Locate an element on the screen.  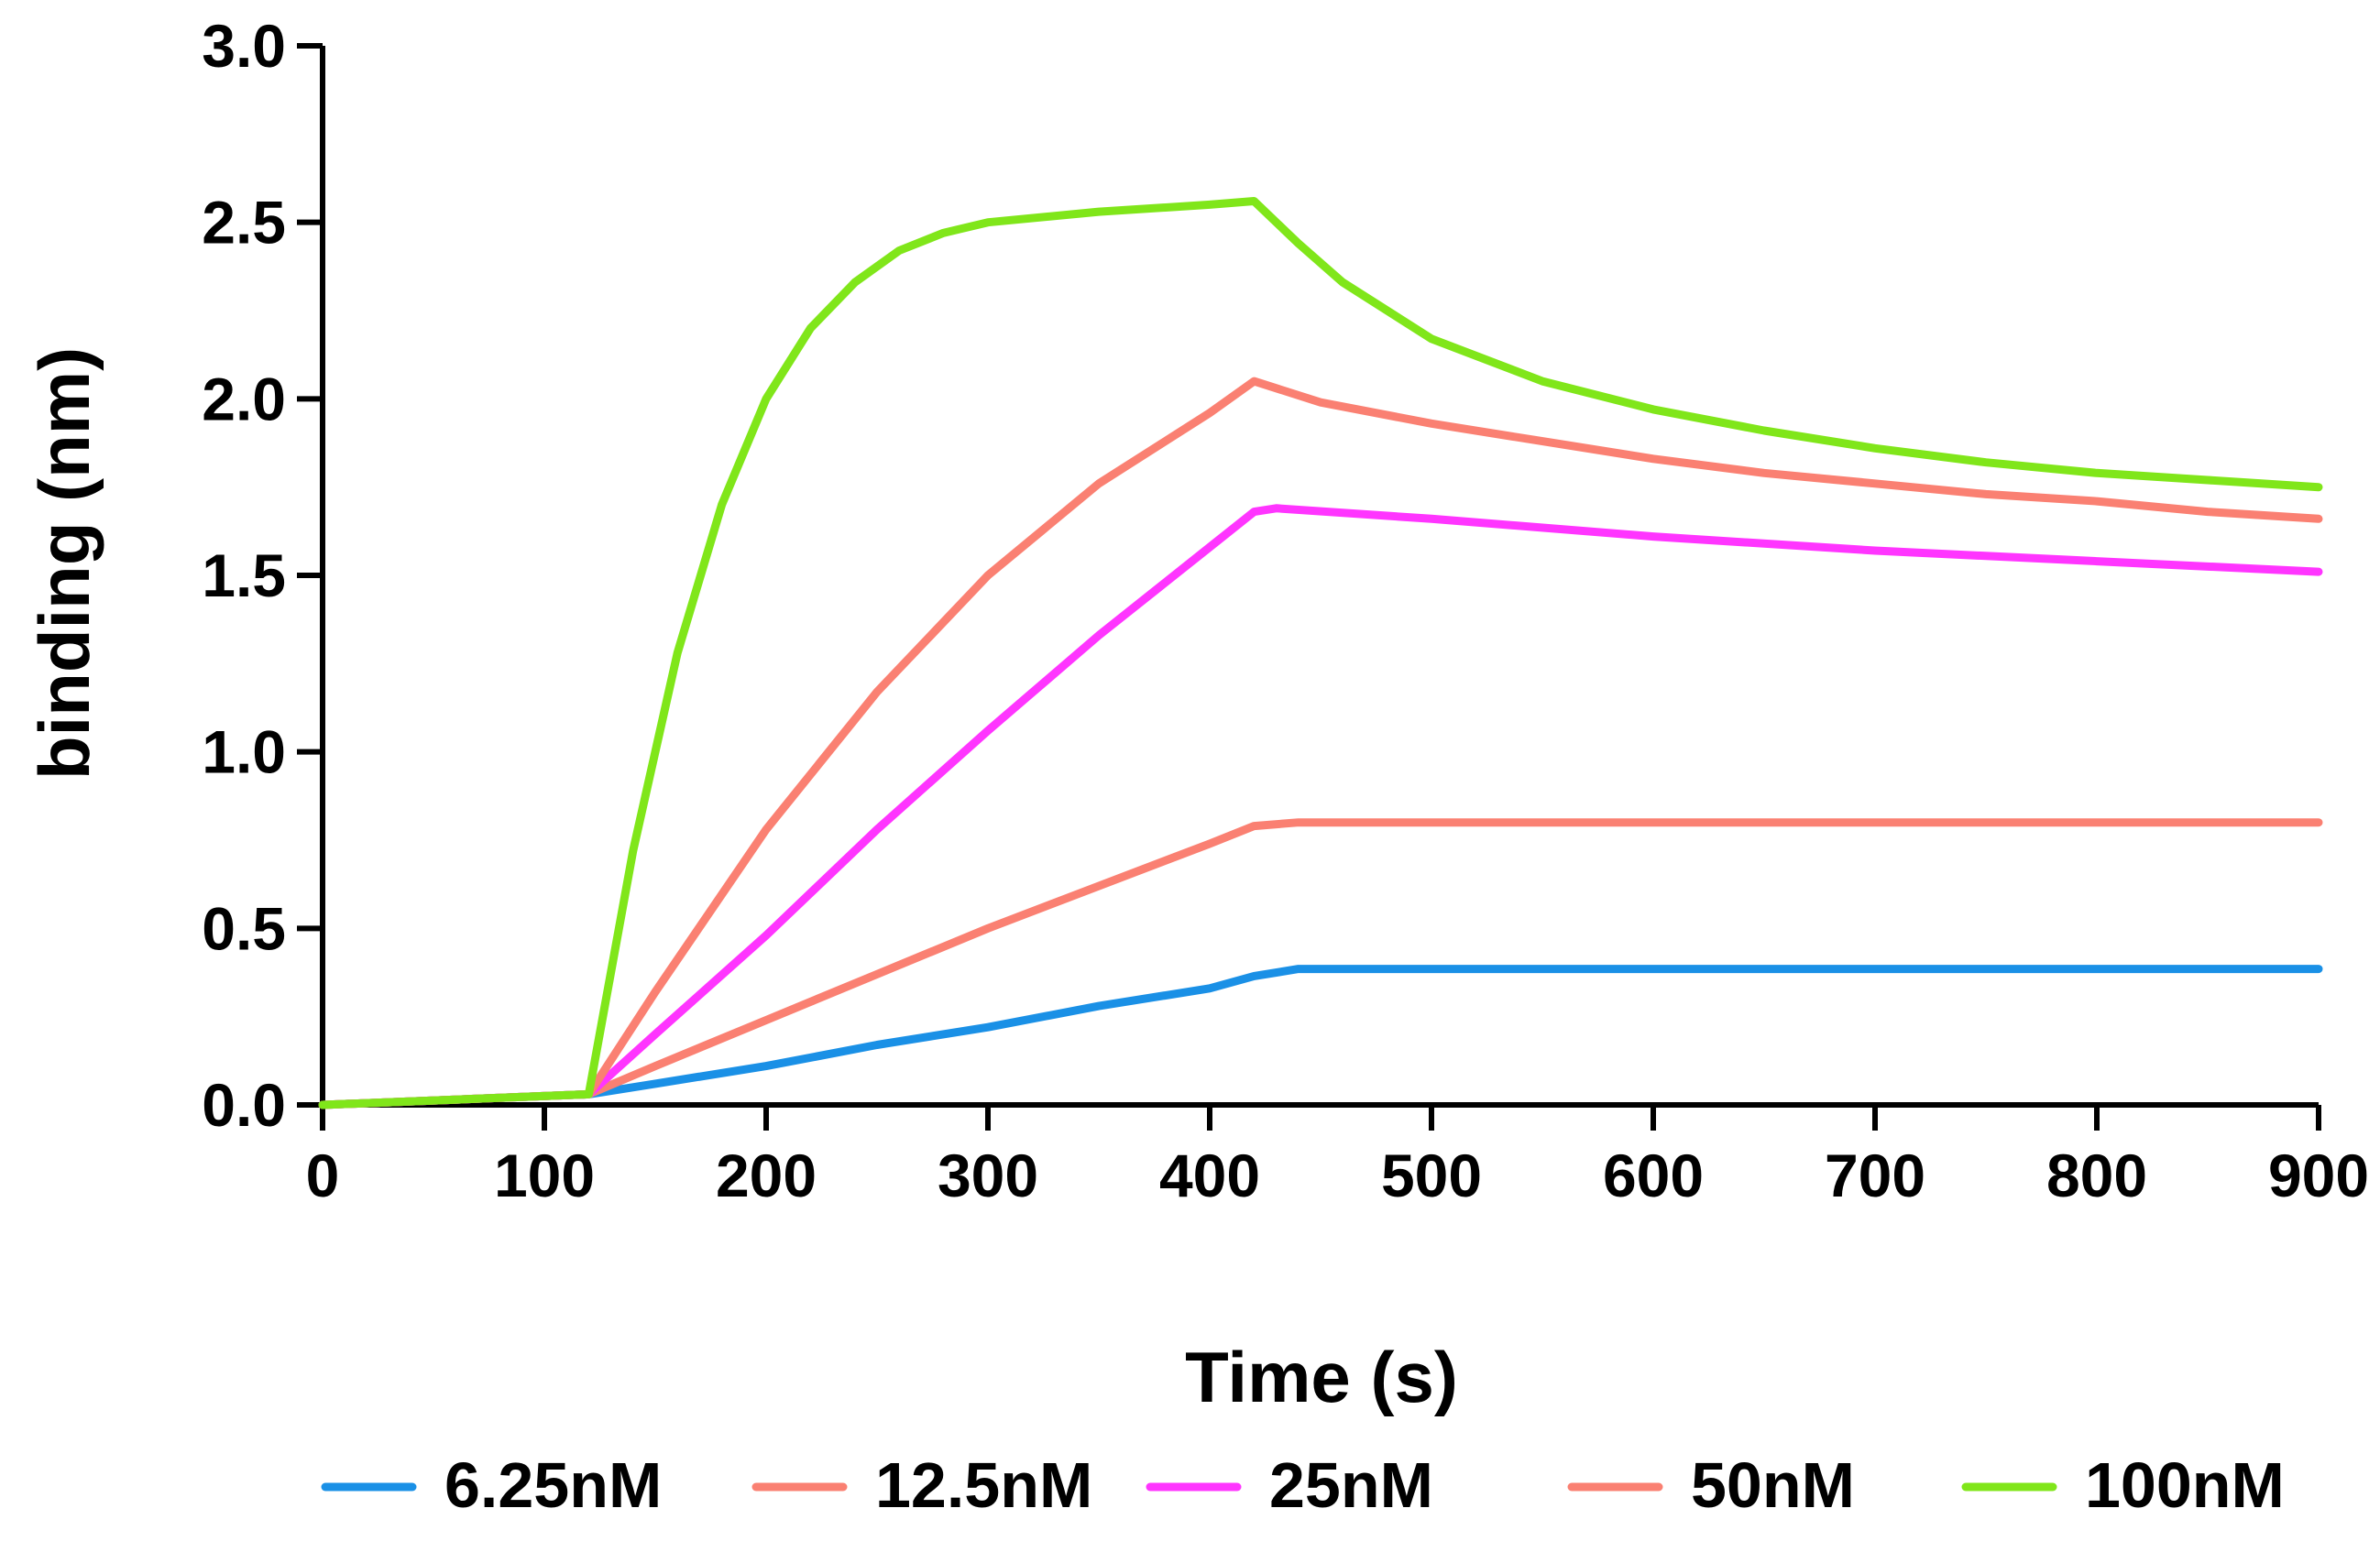
legend-label-25nM: 25nM is located at coordinates (1351, 1485).